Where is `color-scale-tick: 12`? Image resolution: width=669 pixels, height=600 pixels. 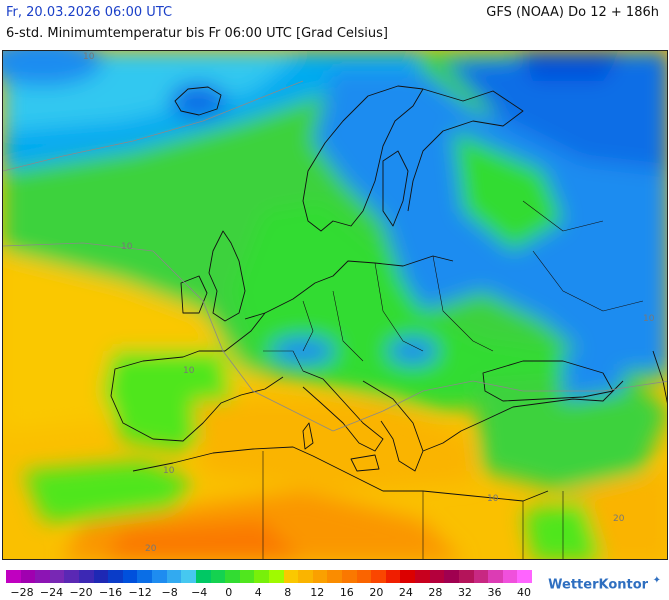
color-scale-tick: 12 is located at coordinates (317, 592).